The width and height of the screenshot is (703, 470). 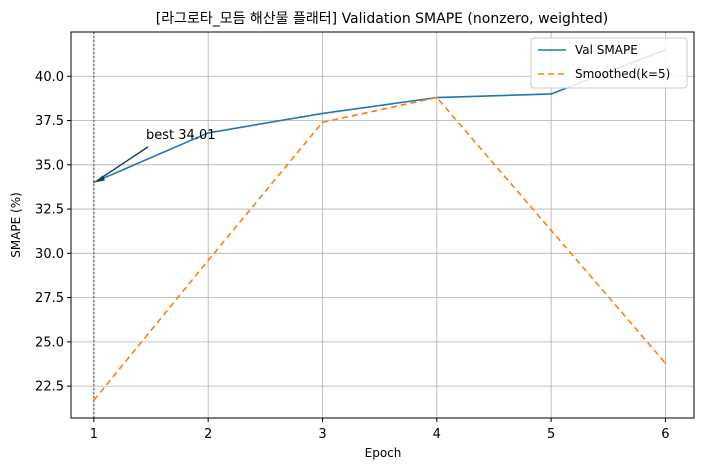 What do you see at coordinates (606, 50) in the screenshot?
I see `legend-label-val-smape: Val SMAPE` at bounding box center [606, 50].